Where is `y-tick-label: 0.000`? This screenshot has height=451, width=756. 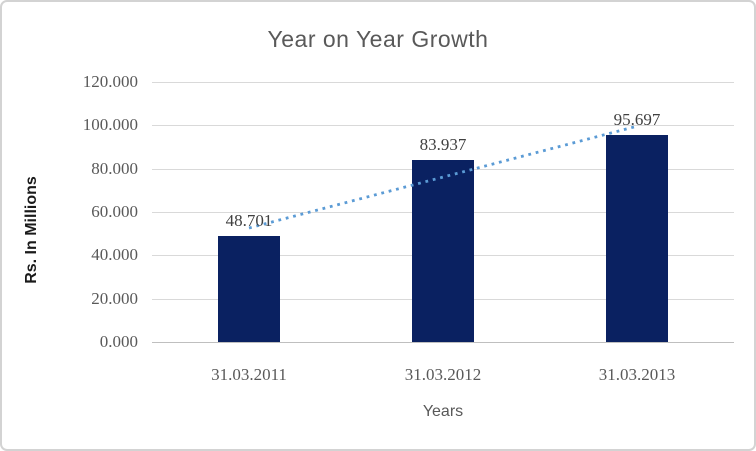
y-tick-label: 0.000 is located at coordinates (118, 341).